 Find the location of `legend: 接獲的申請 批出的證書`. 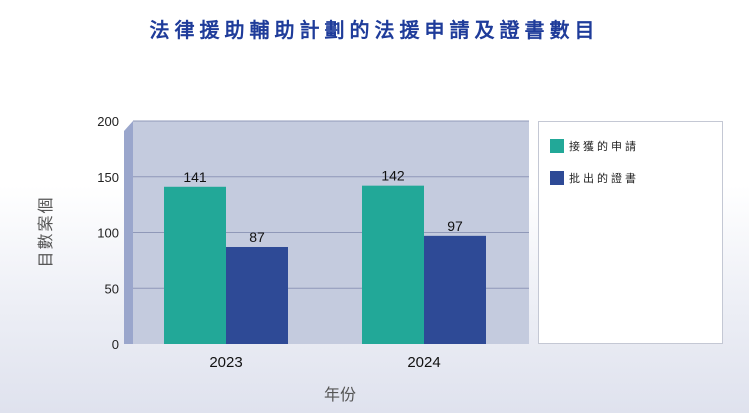

legend: 接獲的申請 批出的證書 is located at coordinates (630, 232).